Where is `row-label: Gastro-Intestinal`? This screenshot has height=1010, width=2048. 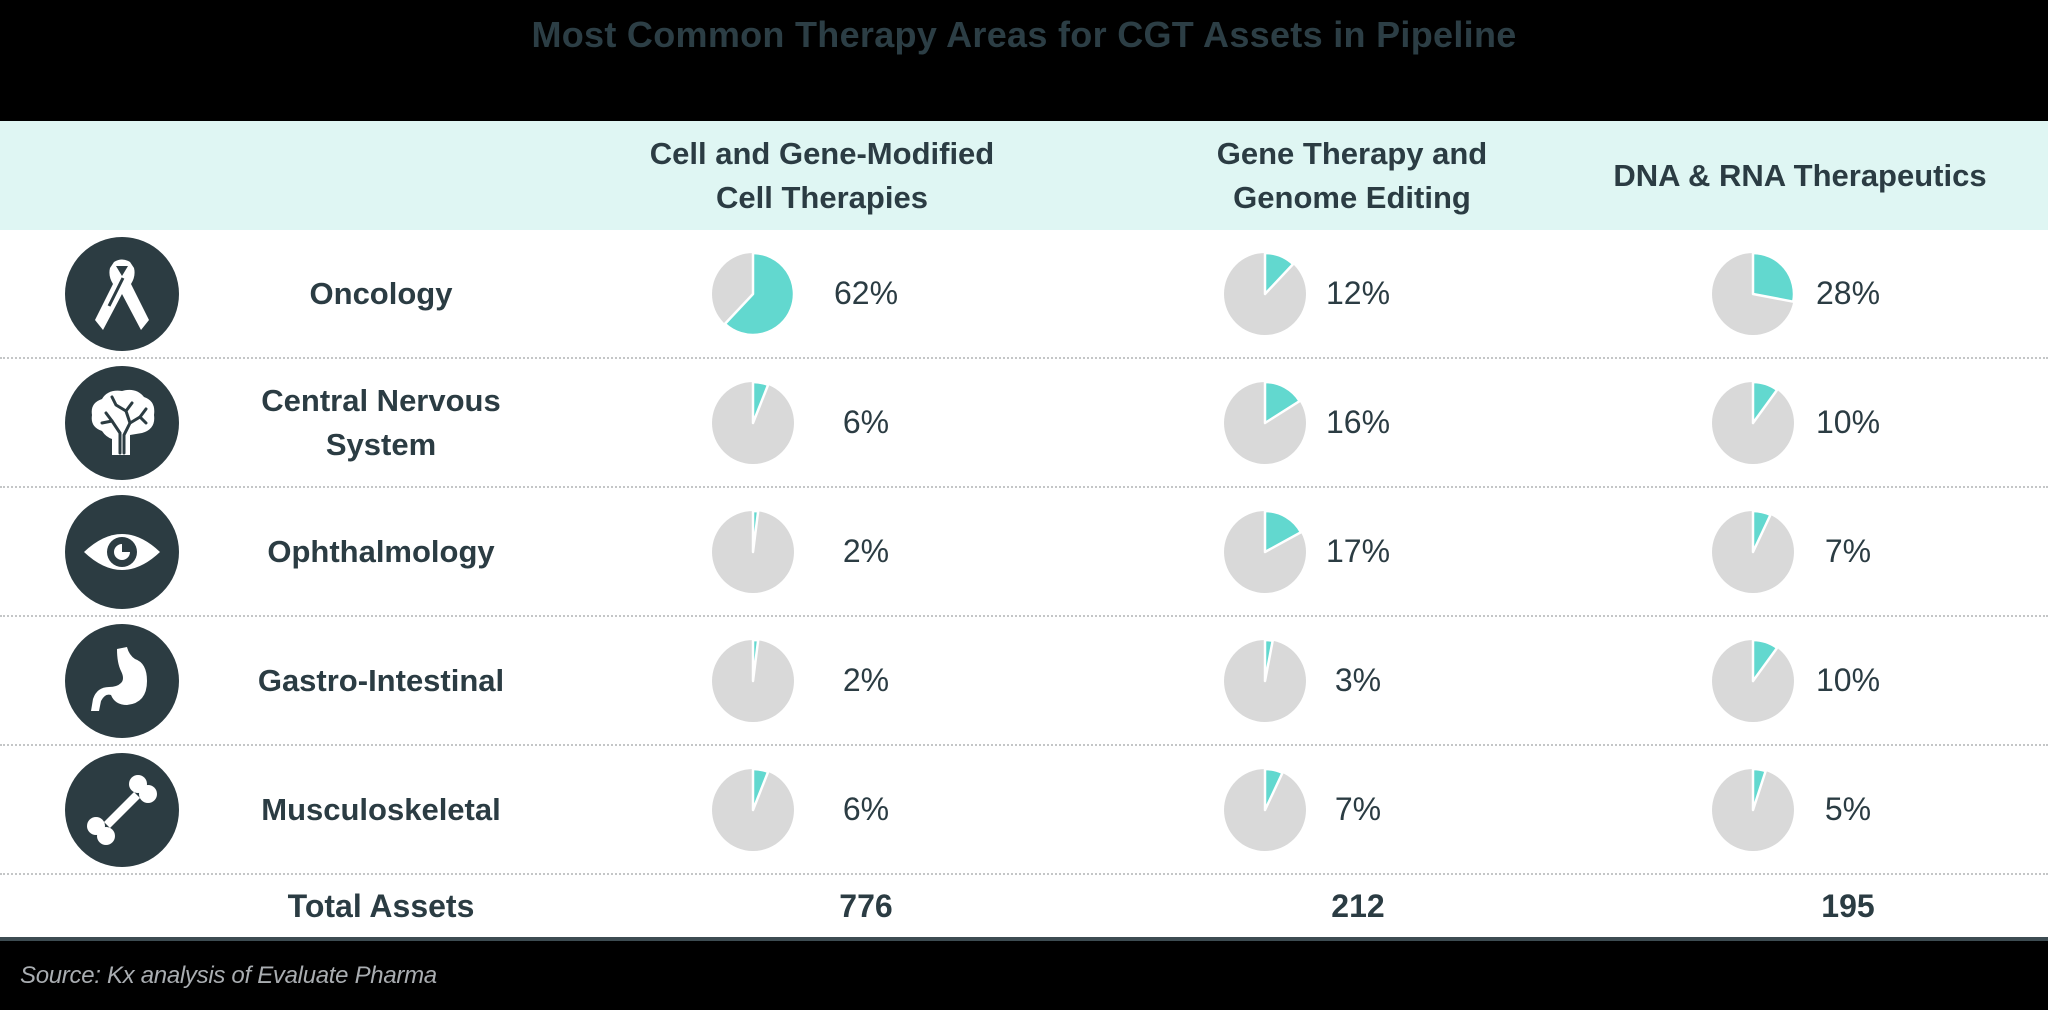
row-label: Gastro-Intestinal is located at coordinates (381, 680).